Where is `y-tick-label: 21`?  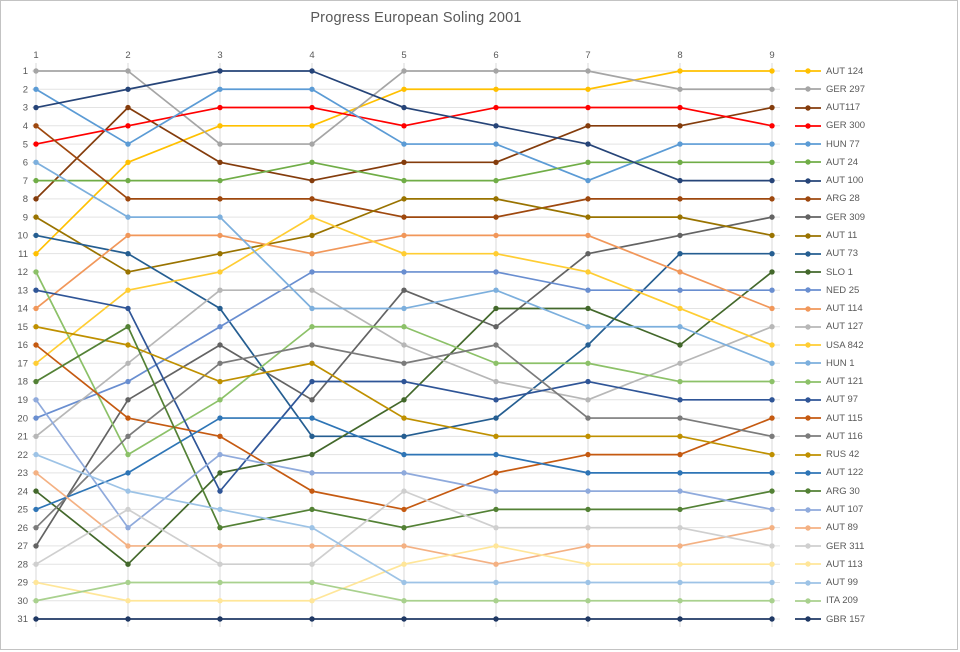
y-tick-label: 21 is located at coordinates (22, 437).